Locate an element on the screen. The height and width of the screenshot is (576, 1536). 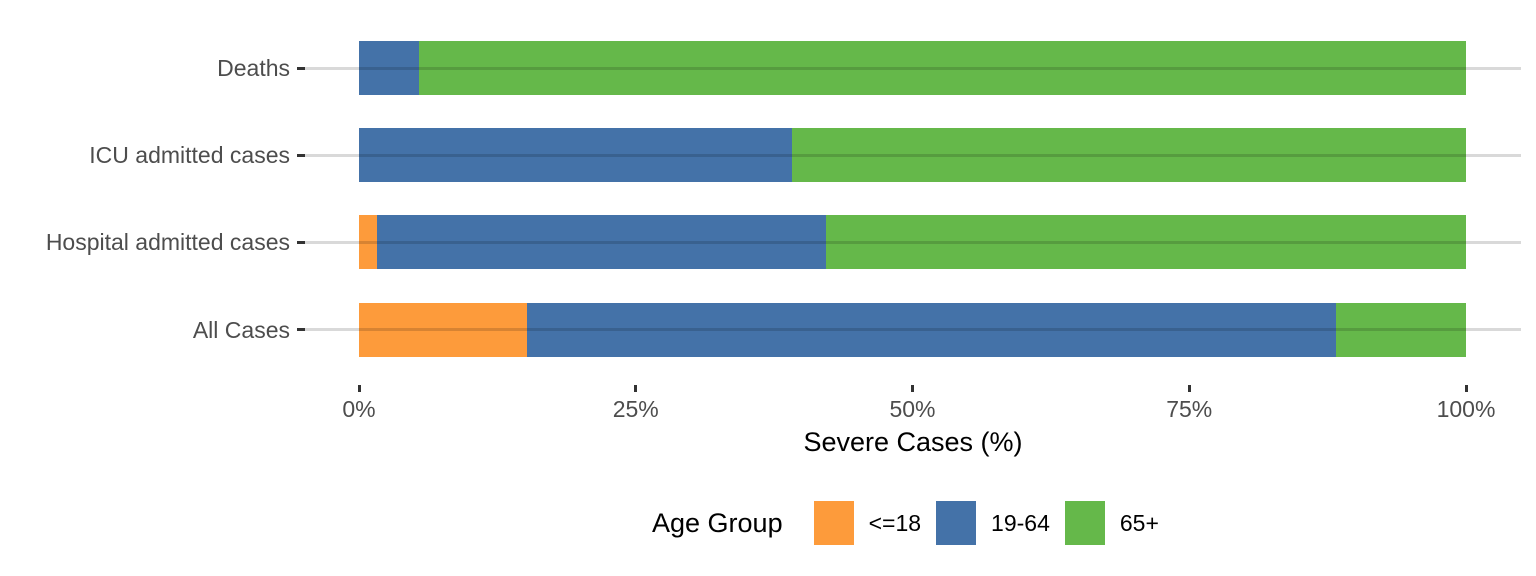
y-axis-label: ICU admitted cases is located at coordinates (189, 155).